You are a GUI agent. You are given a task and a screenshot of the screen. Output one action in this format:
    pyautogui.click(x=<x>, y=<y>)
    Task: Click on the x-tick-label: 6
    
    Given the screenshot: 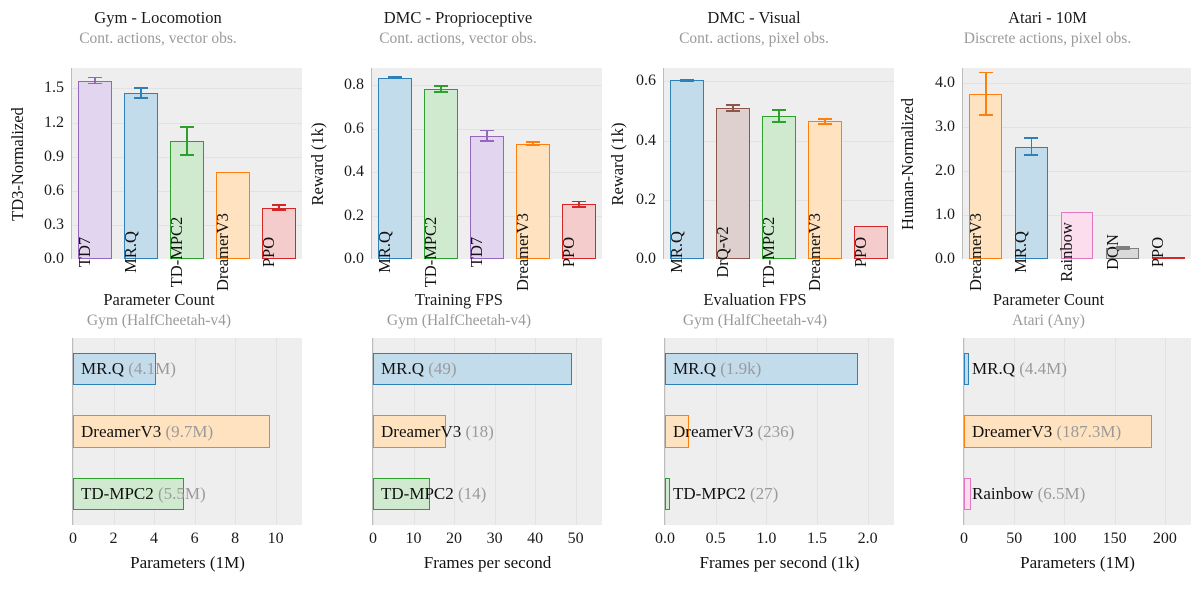 What is the action you would take?
    pyautogui.click(x=194, y=538)
    